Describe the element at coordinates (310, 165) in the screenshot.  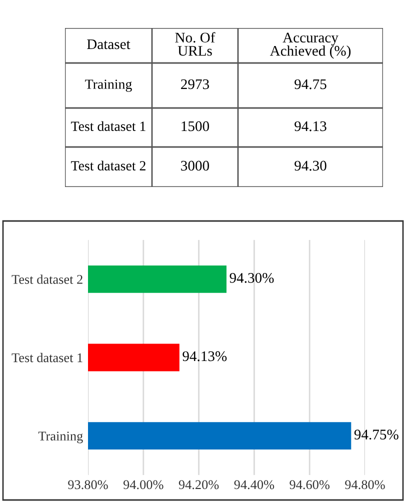
I see `text: 94.30` at that location.